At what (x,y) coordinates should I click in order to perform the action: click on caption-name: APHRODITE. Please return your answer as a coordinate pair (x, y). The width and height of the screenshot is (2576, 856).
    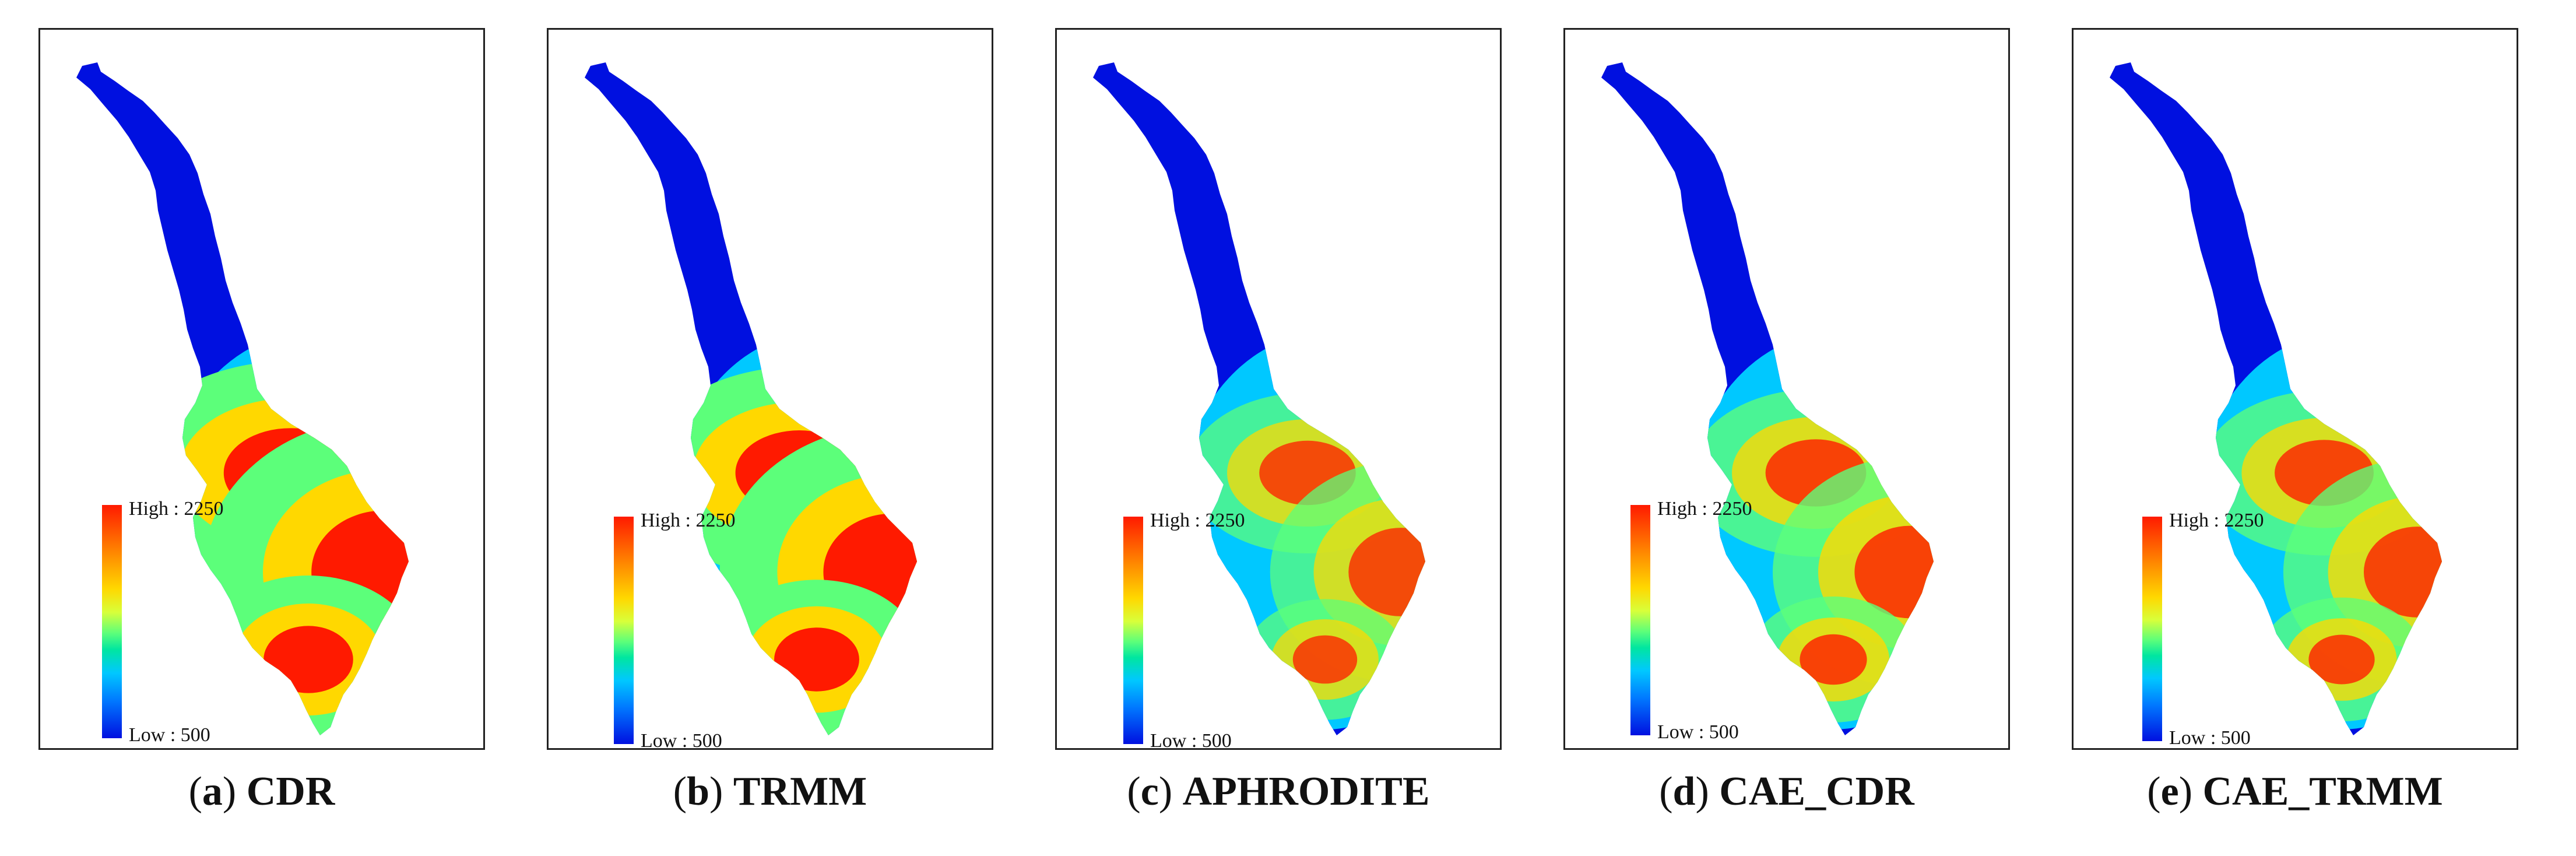
    Looking at the image, I should click on (1306, 791).